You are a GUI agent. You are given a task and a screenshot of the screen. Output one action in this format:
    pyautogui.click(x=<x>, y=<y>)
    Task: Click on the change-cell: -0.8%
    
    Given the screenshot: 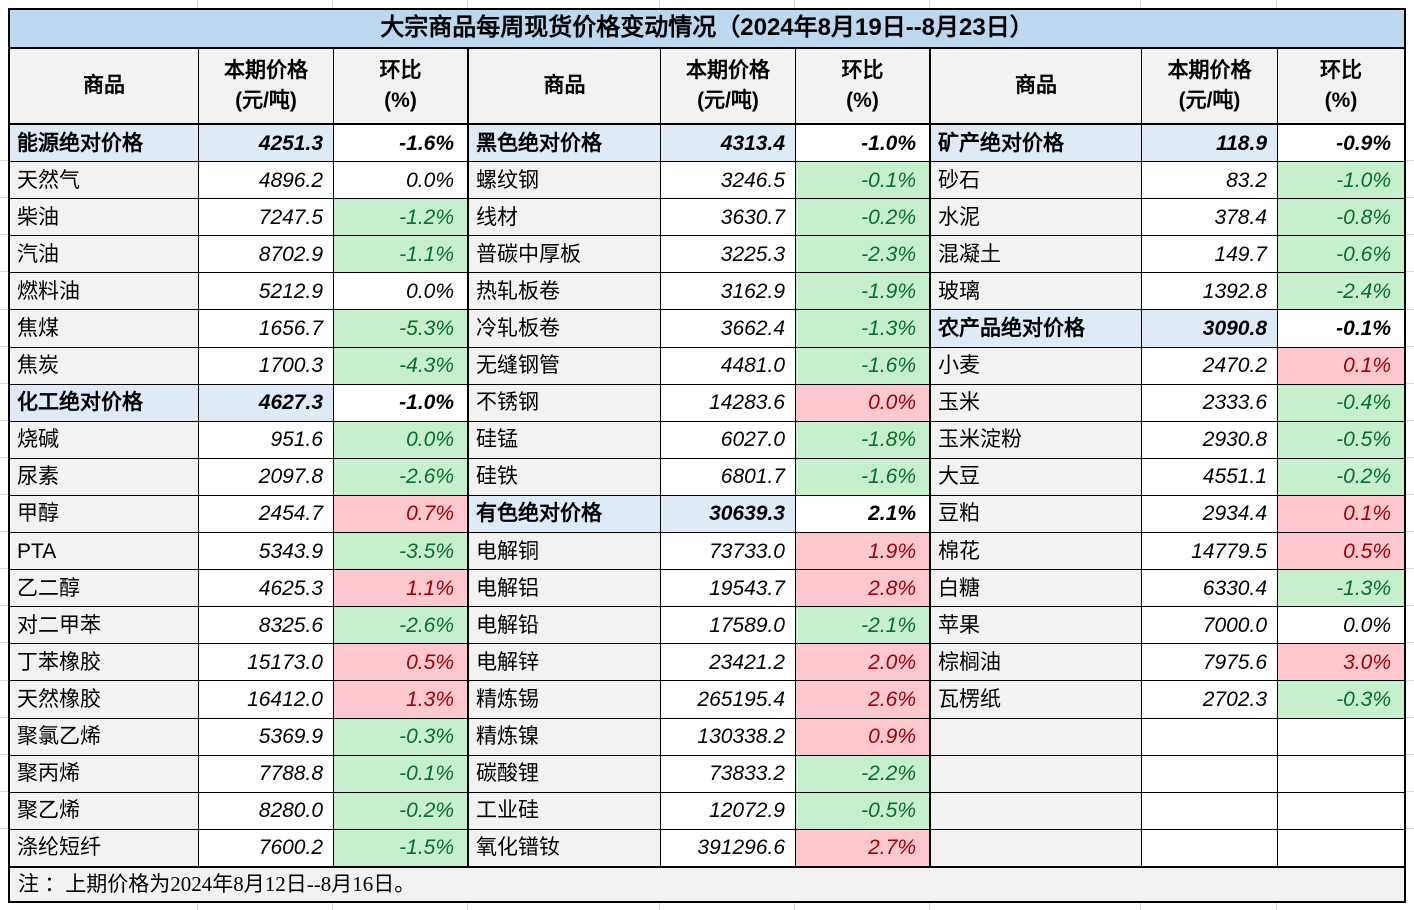 What is the action you would take?
    pyautogui.click(x=1341, y=218)
    